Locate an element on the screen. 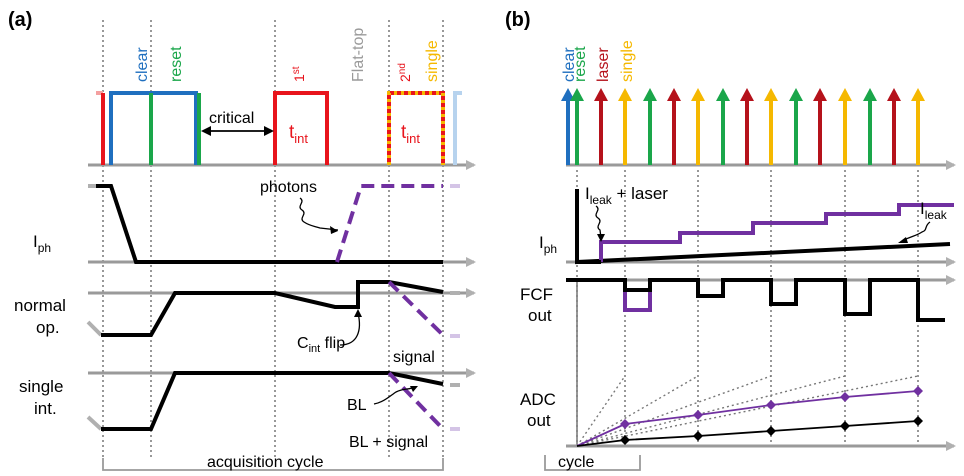 This screenshot has width=964, height=476. fcf-label-2: out is located at coordinates (540, 315).